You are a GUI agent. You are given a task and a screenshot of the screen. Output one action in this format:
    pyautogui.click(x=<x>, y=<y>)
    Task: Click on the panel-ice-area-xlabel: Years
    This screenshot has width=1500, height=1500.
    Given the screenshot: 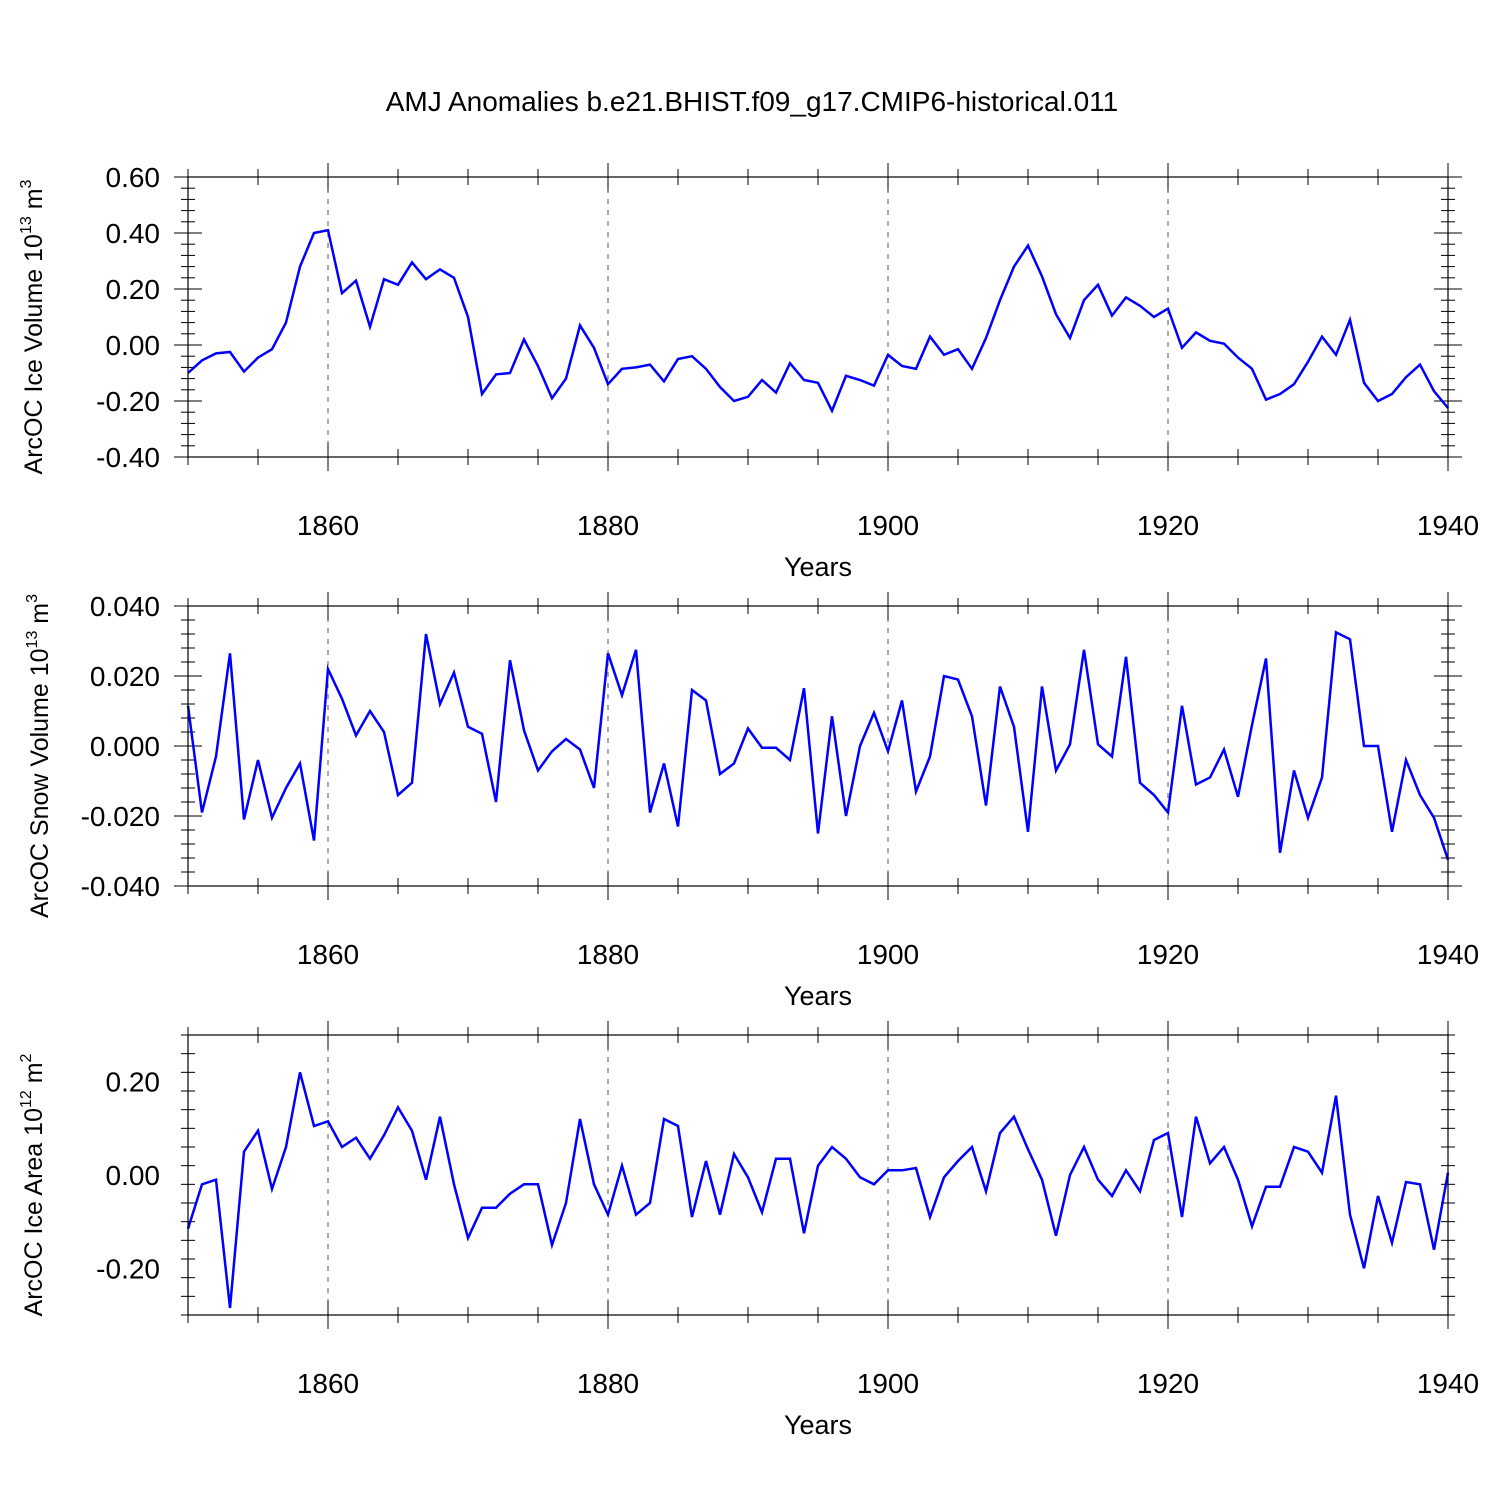 What is the action you would take?
    pyautogui.click(x=818, y=1425)
    